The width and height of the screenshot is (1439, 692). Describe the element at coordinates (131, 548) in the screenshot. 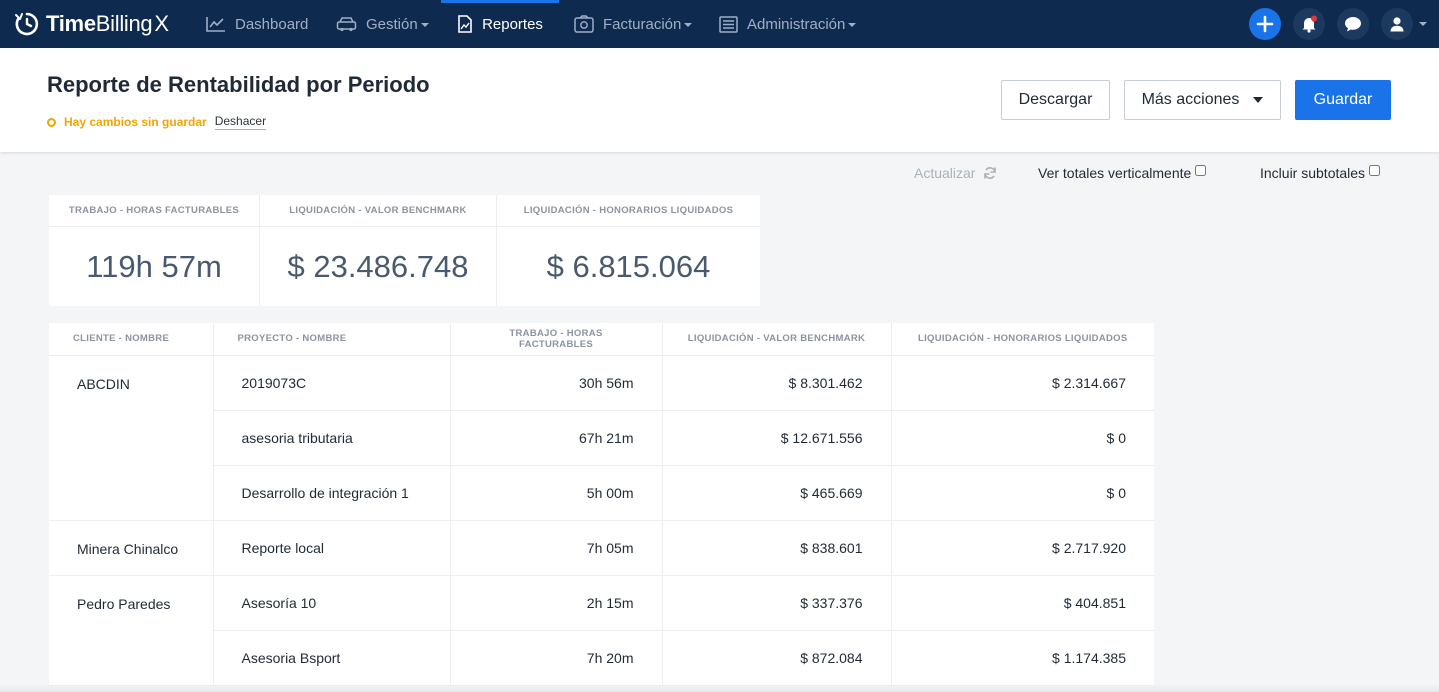

I see `client-cell: Minera Chinalco` at that location.